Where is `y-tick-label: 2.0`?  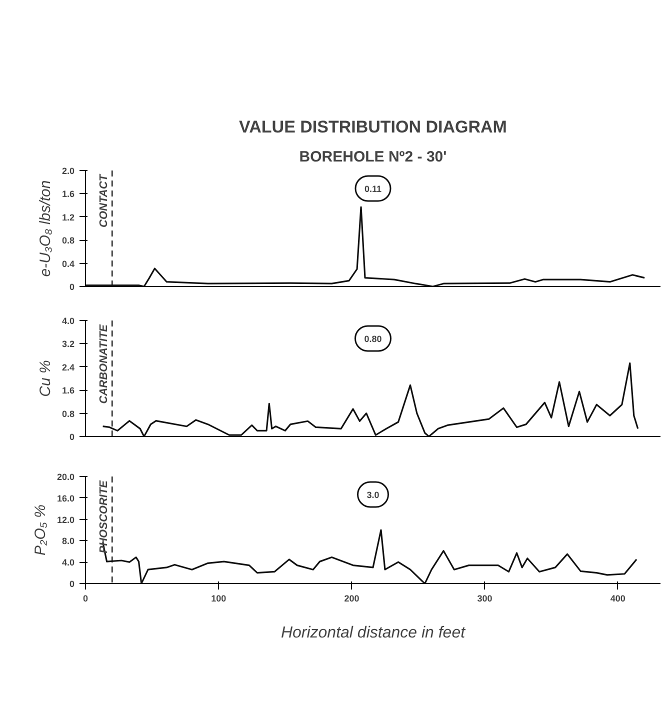 y-tick-label: 2.0 is located at coordinates (68, 171).